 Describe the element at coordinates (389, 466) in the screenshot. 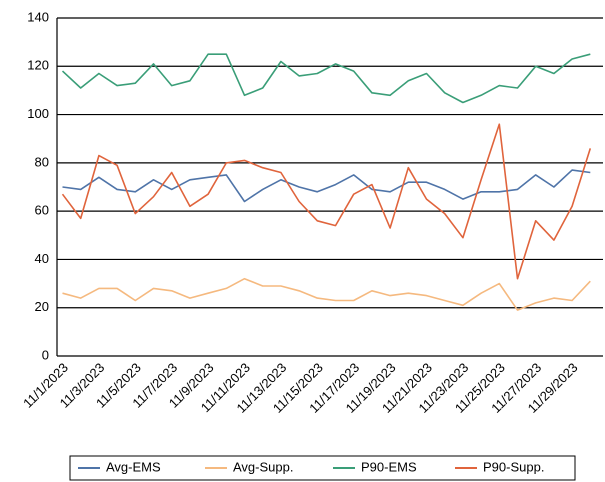

I see `legend-label: P90-EMS` at that location.